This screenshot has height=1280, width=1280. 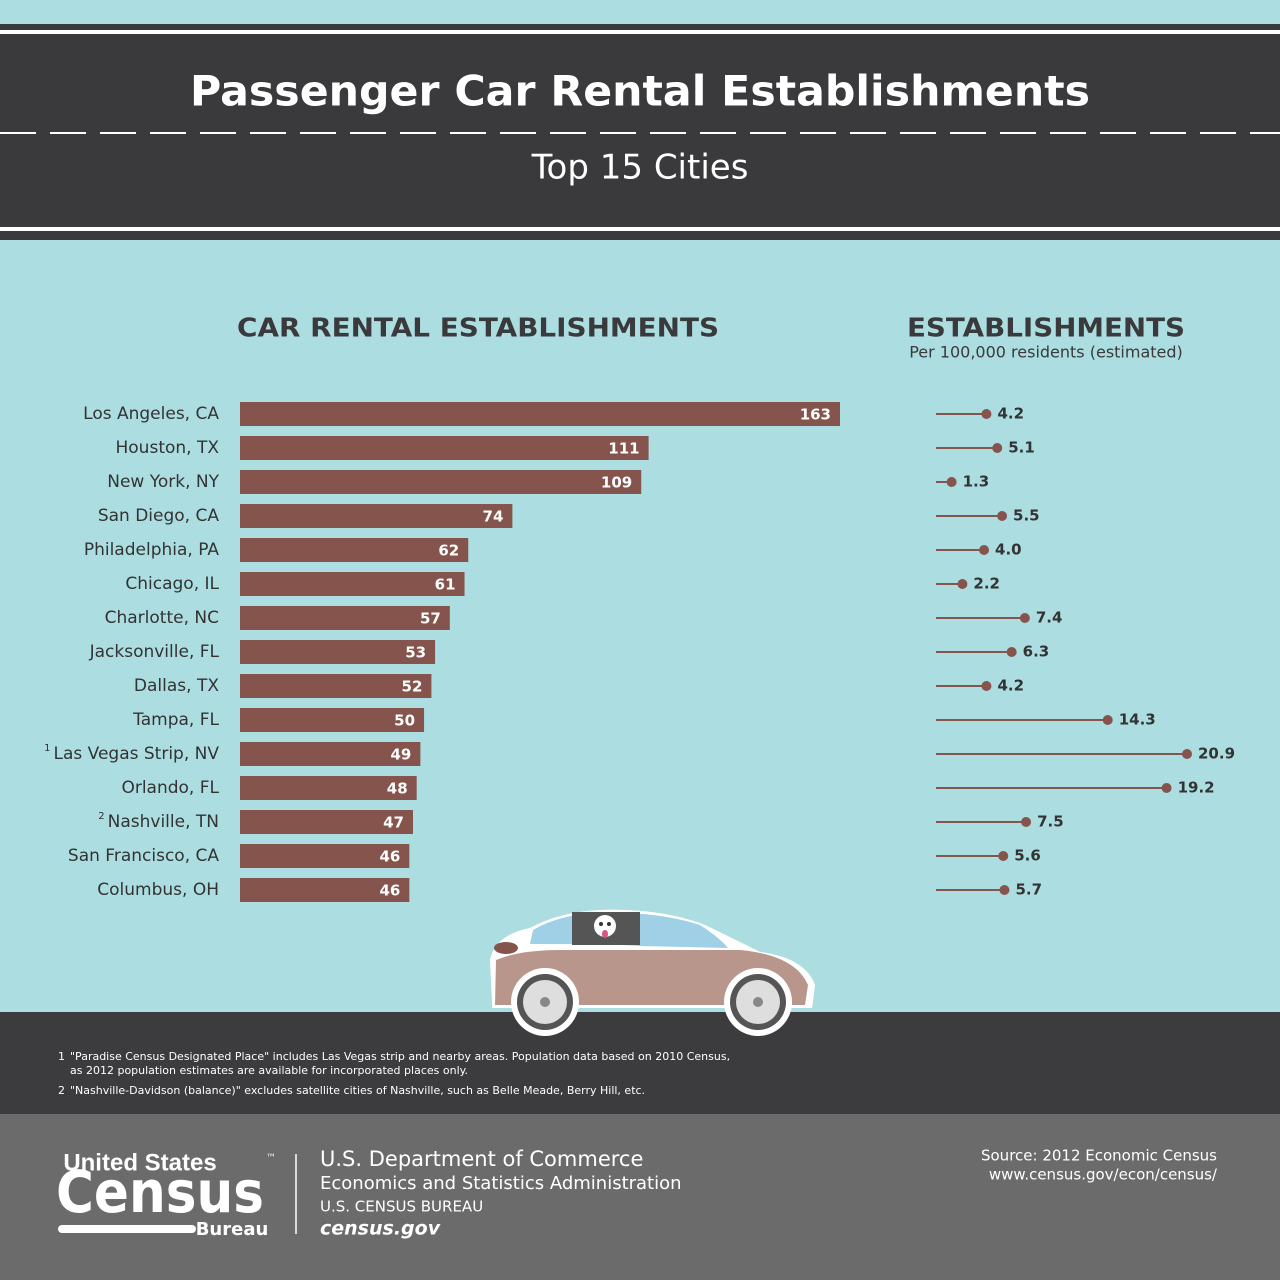 I want to click on dot-value-label: 7.5, so click(x=1050, y=822).